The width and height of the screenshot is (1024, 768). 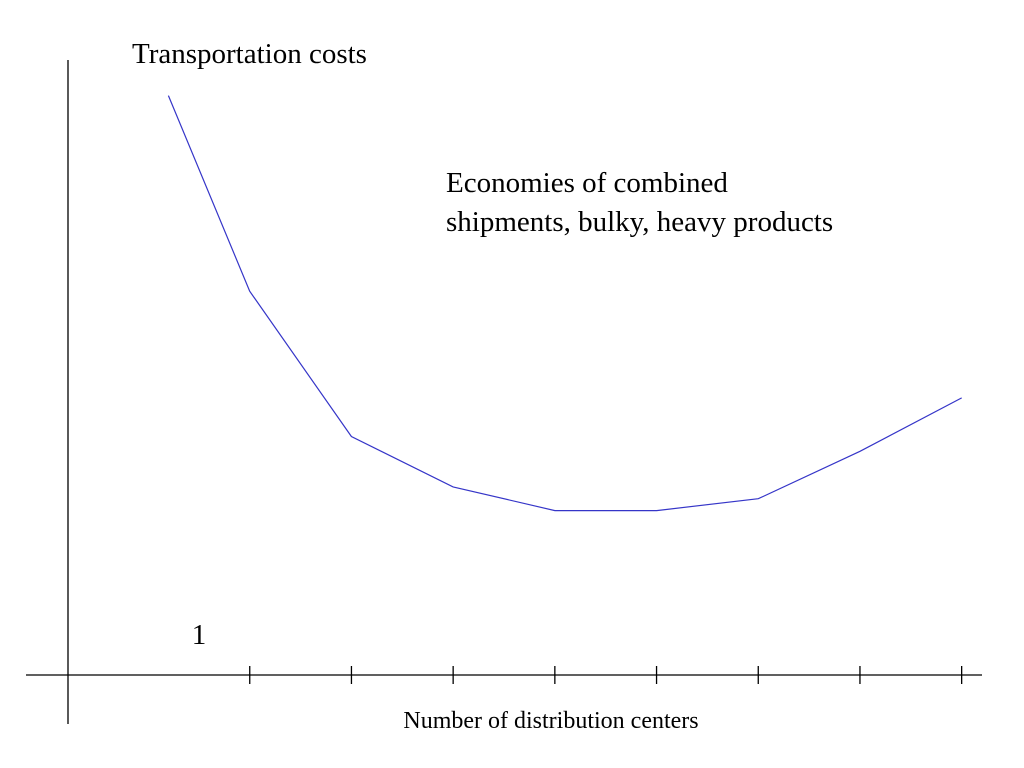 What do you see at coordinates (606, 675) in the screenshot?
I see `x-ticks` at bounding box center [606, 675].